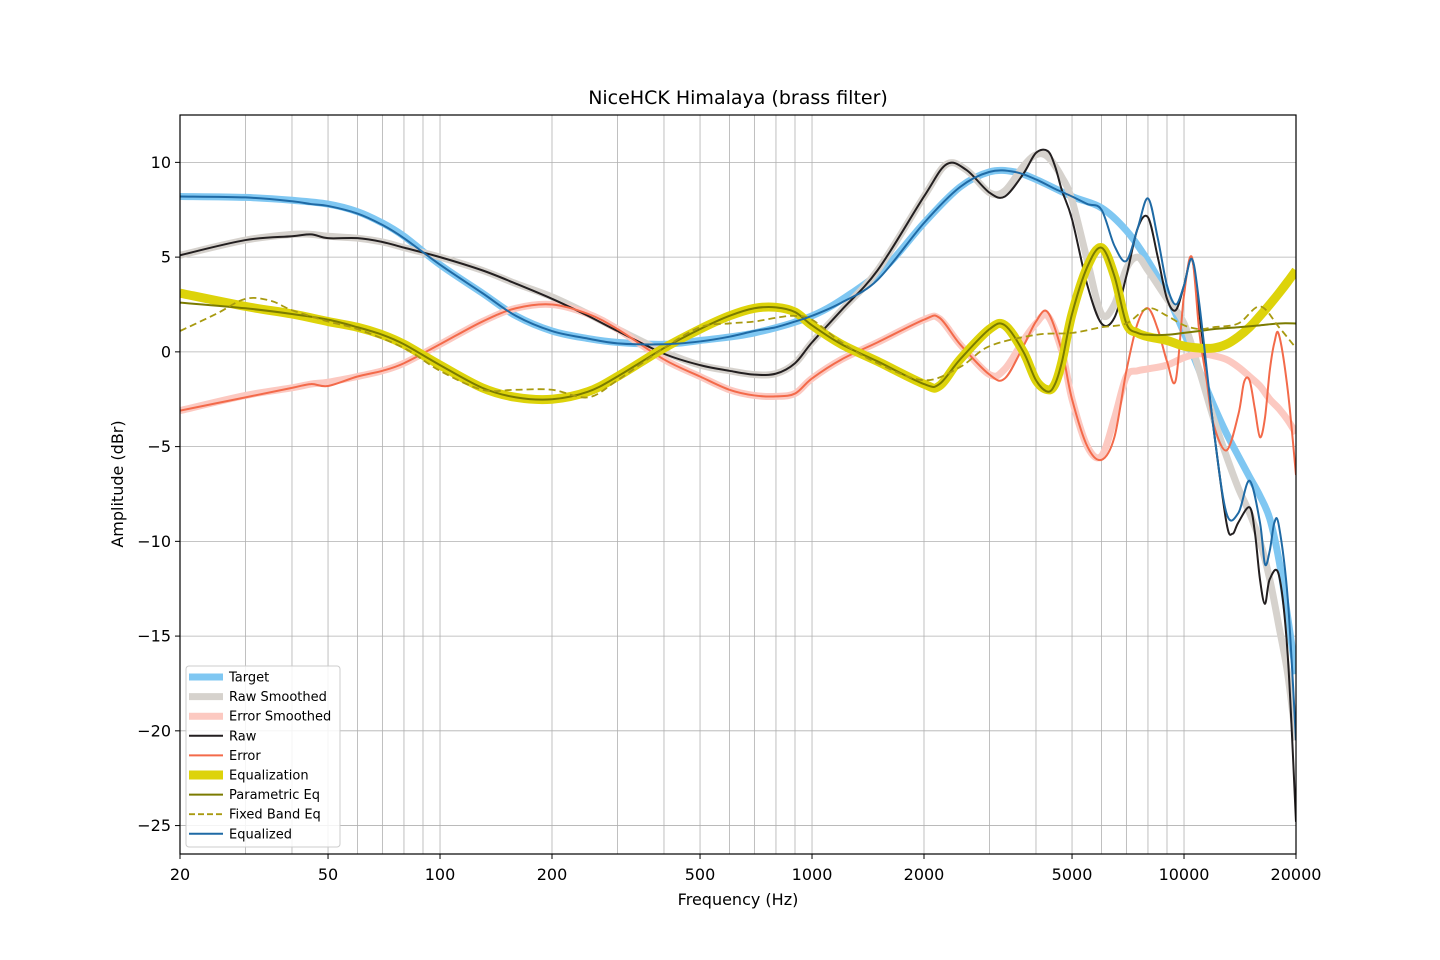  Describe the element at coordinates (440, 874) in the screenshot. I see `x-tick-label: 100` at that location.